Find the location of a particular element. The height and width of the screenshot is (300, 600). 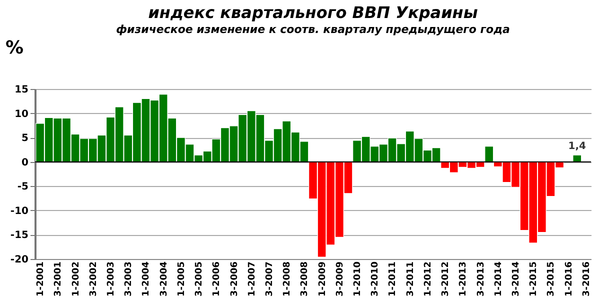

x-tick-label: 1-2014 is located at coordinates (499, 279).